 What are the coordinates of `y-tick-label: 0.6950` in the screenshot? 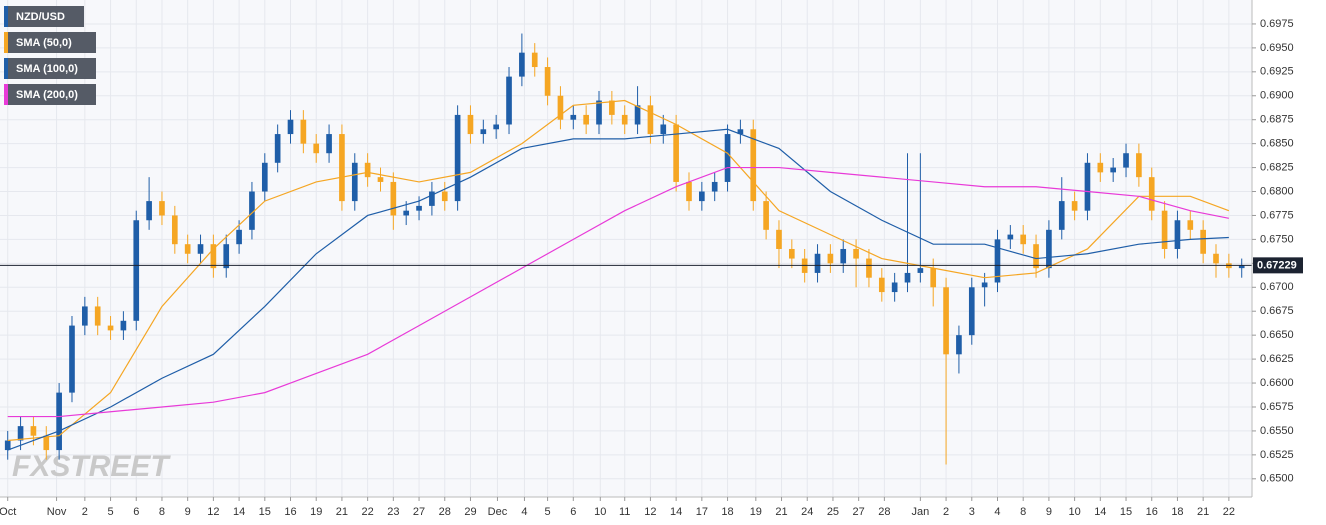 It's located at (1277, 48).